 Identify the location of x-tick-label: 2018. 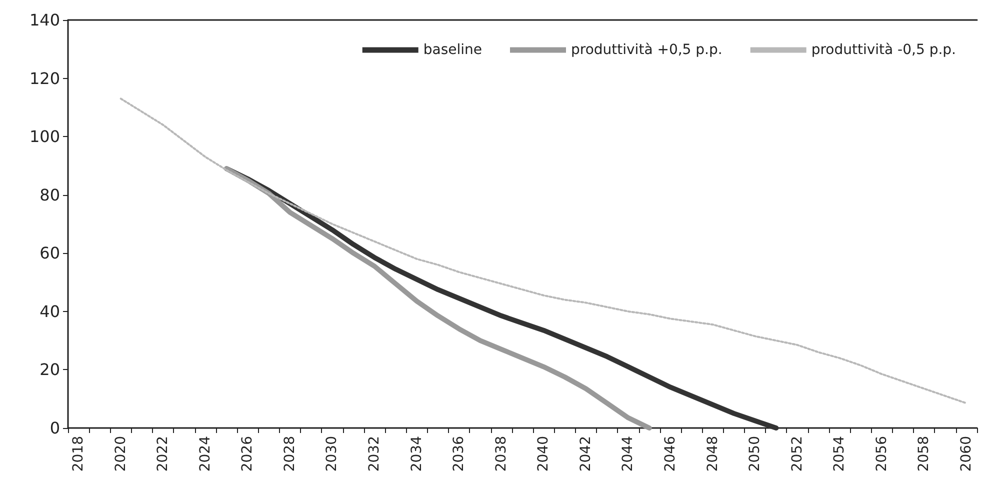
(78, 454).